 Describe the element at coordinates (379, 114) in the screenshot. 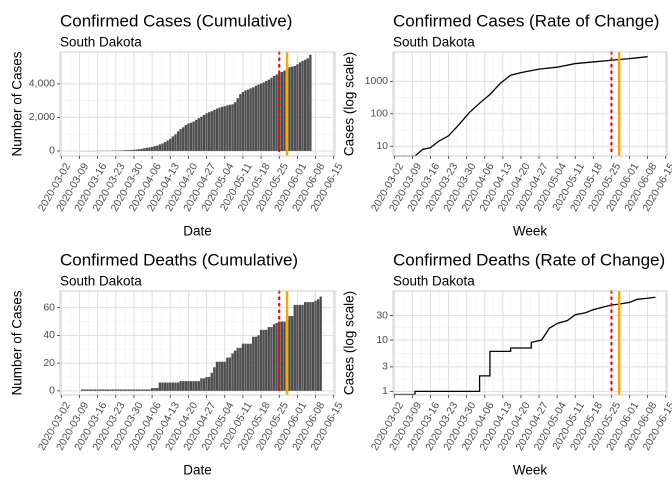

I see `y-tick-label: 100` at that location.